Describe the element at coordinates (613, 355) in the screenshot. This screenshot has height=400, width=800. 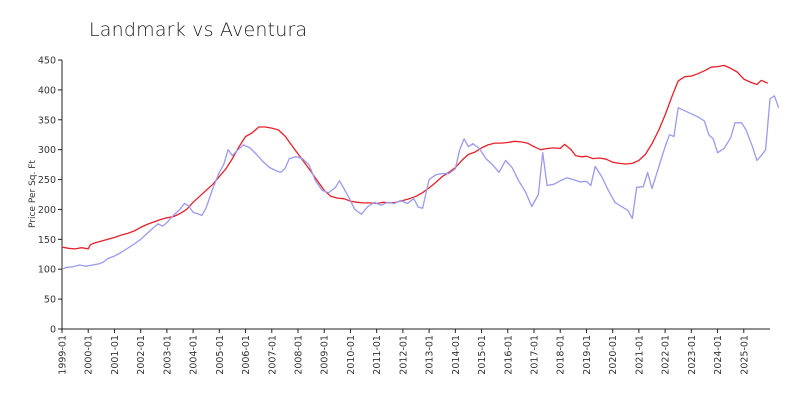
I see `x-tick-label: 2020-01` at that location.